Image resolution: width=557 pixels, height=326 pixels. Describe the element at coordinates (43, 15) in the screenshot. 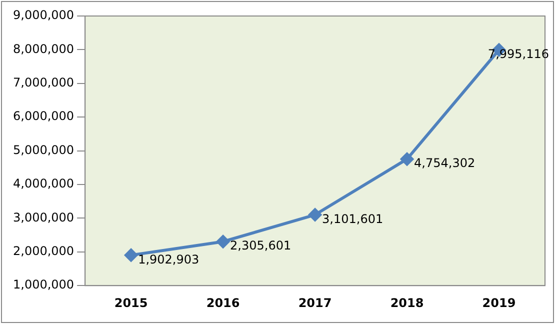

I see `y-tick-label: 9,000,000` at that location.